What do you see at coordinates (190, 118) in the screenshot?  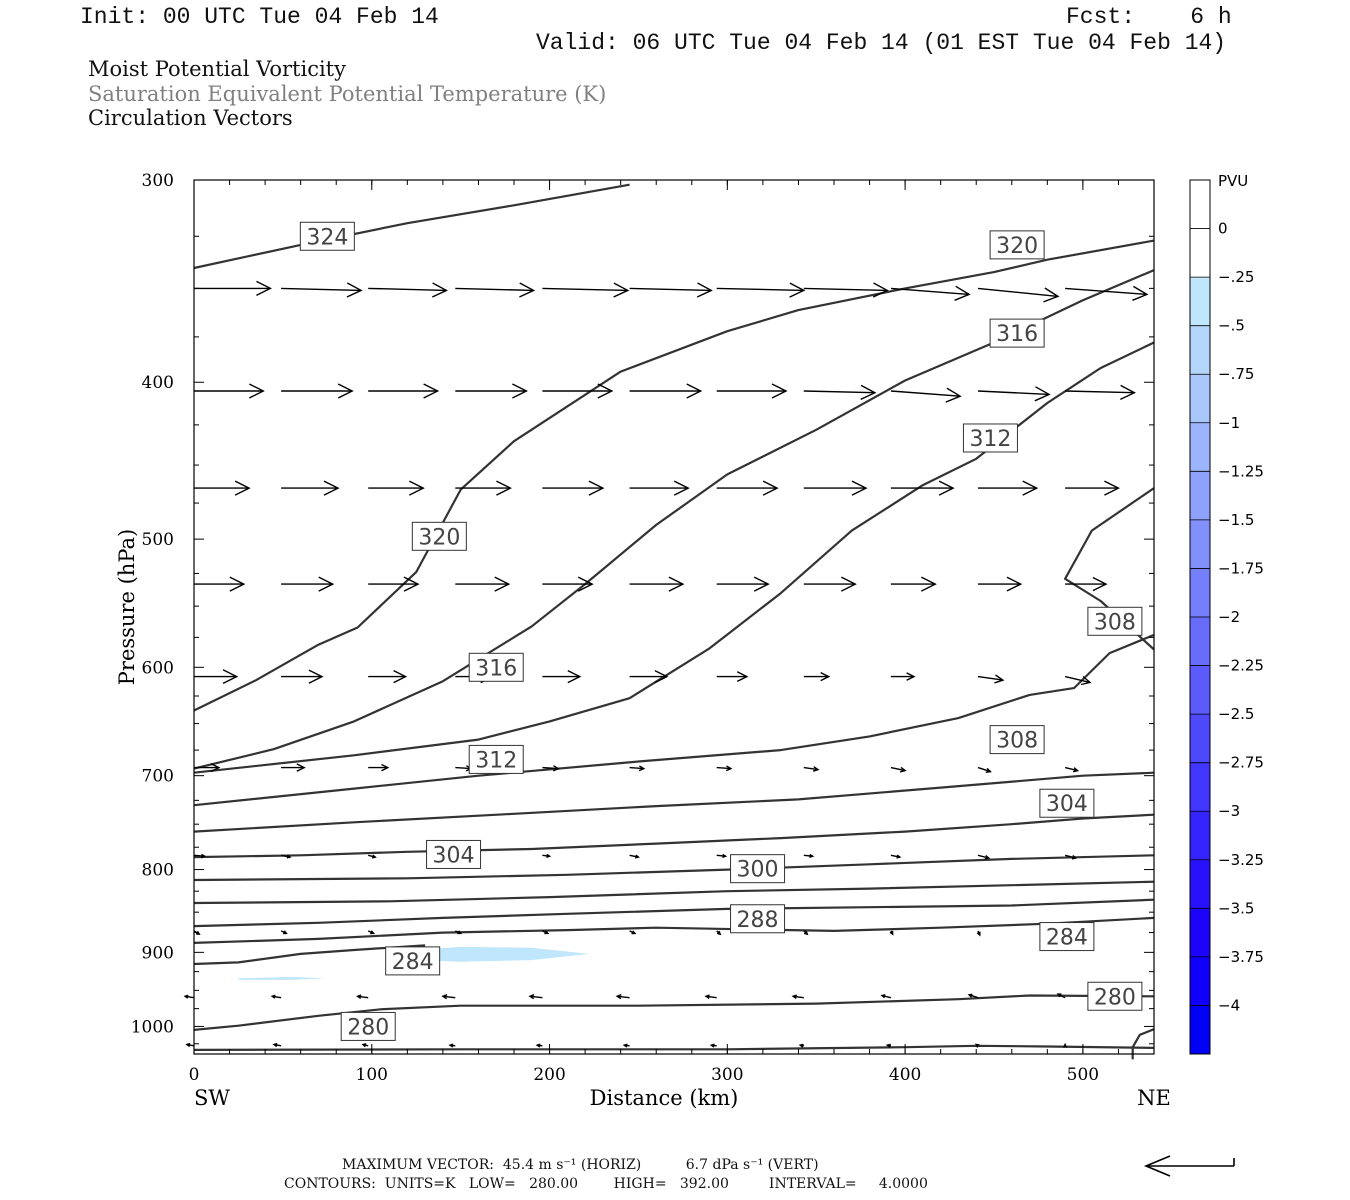 I see `field-title-vectors: Circulation Vectors` at bounding box center [190, 118].